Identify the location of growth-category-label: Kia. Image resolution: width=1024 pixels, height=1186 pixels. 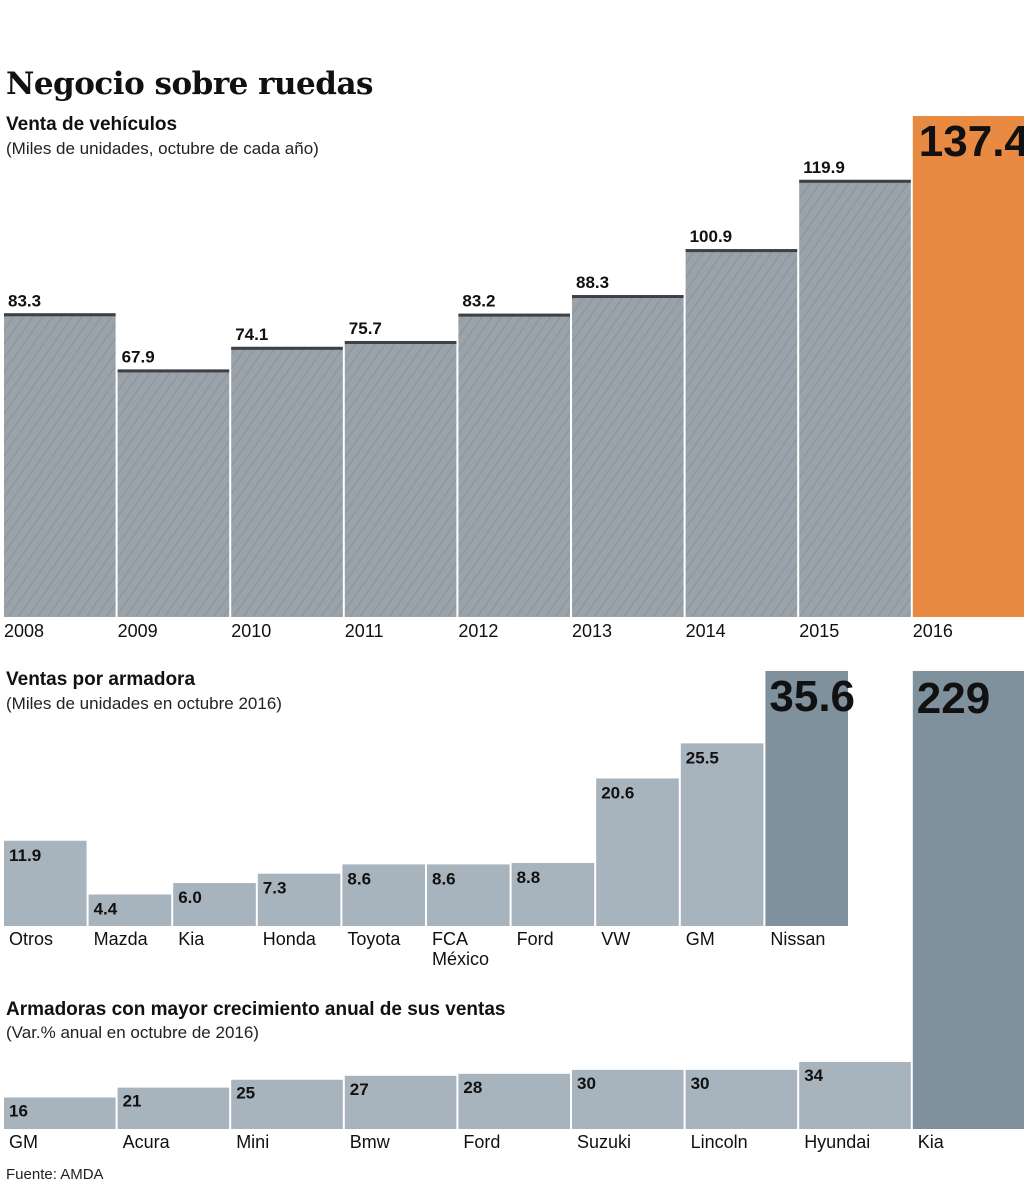
(931, 1142).